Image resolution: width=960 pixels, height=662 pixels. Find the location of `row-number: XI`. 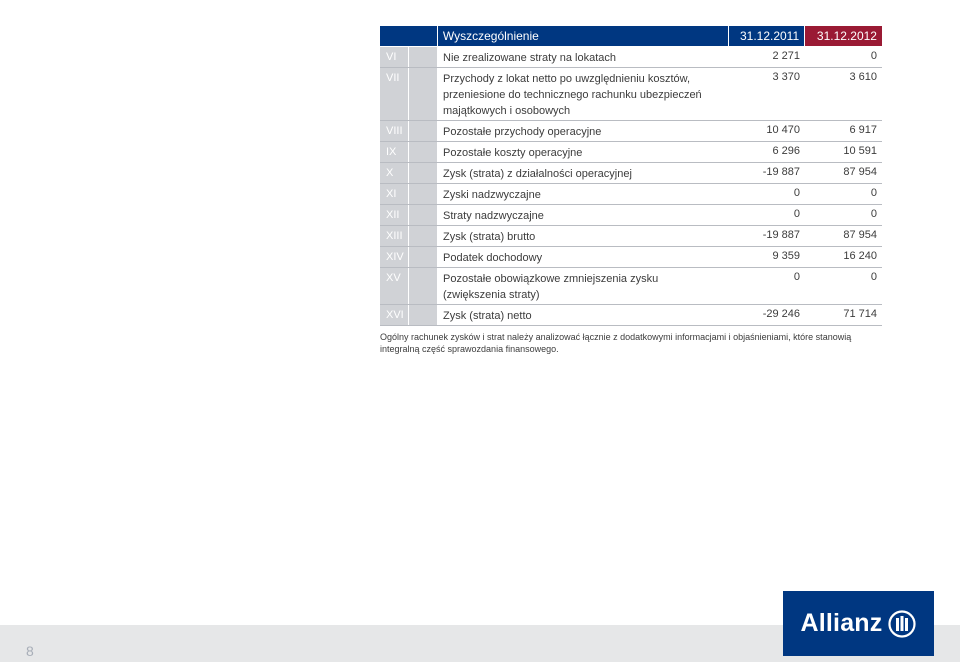

row-number: XI is located at coordinates (394, 194).